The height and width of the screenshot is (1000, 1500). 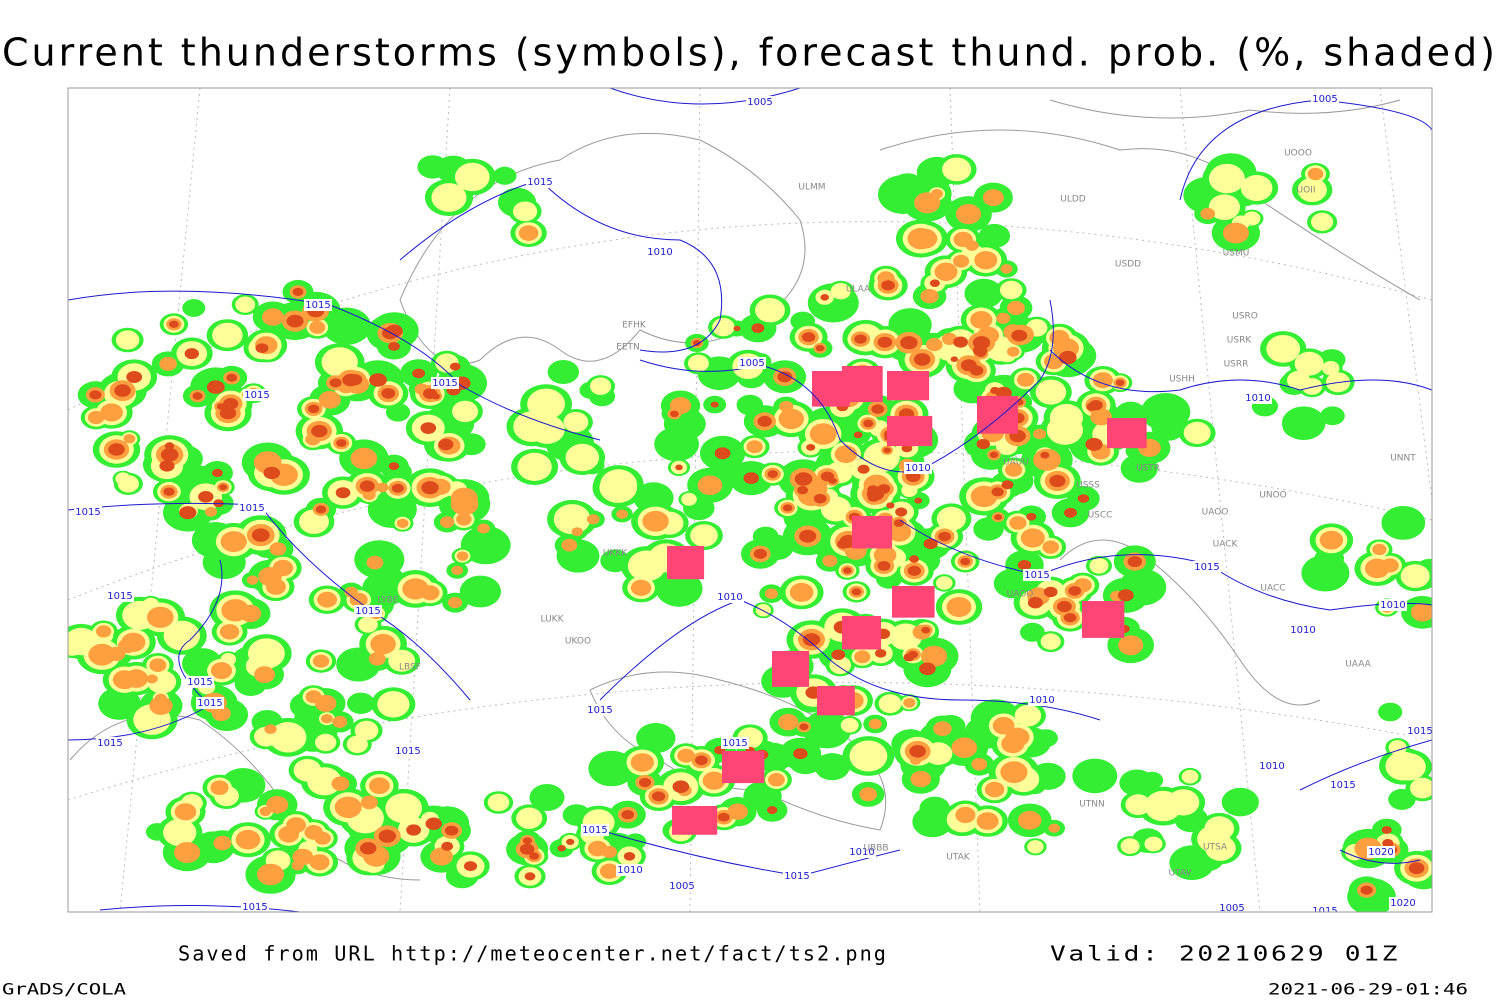 I want to click on station-label: USTR, so click(x=1148, y=469).